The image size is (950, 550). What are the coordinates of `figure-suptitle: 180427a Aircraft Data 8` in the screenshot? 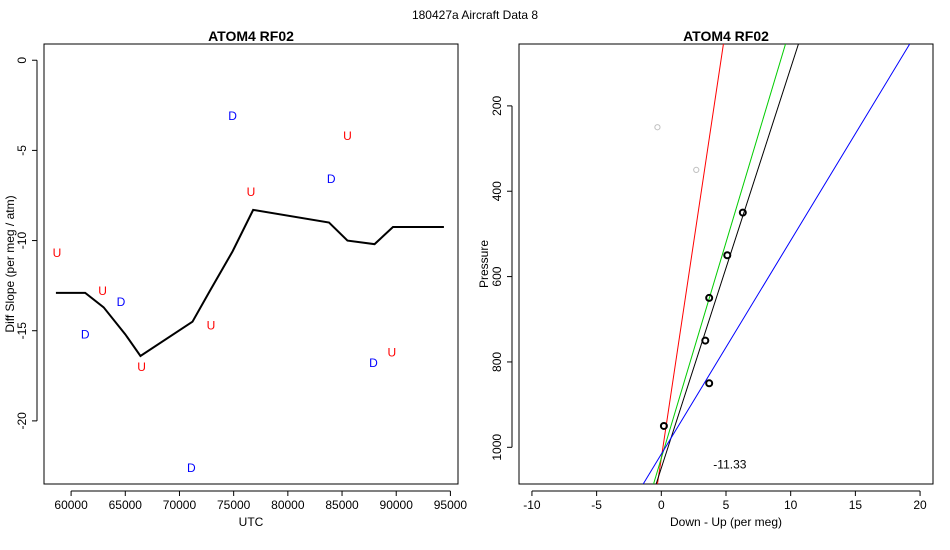 It's located at (475, 15).